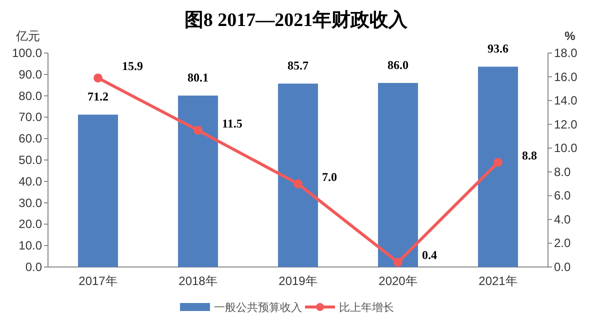 The height and width of the screenshot is (330, 592). I want to click on text: 86.0, so click(398, 65).